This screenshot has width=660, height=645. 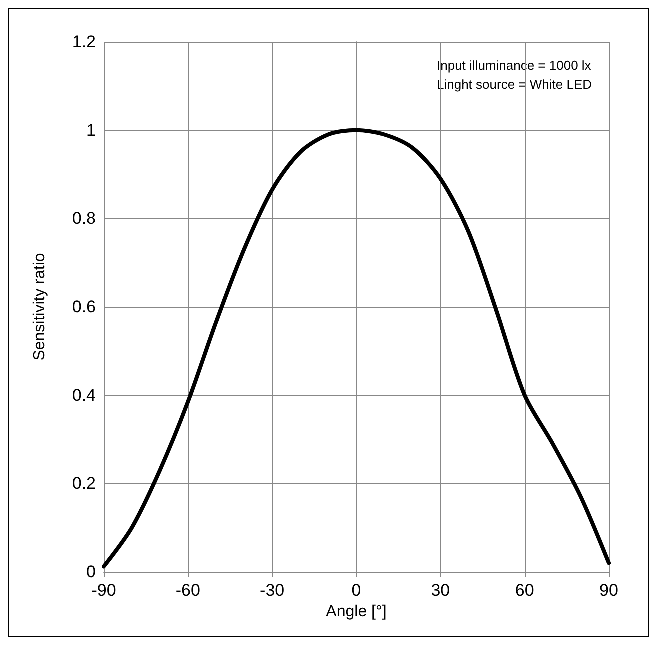 I want to click on y-tick-label: 0.6, so click(x=84, y=307).